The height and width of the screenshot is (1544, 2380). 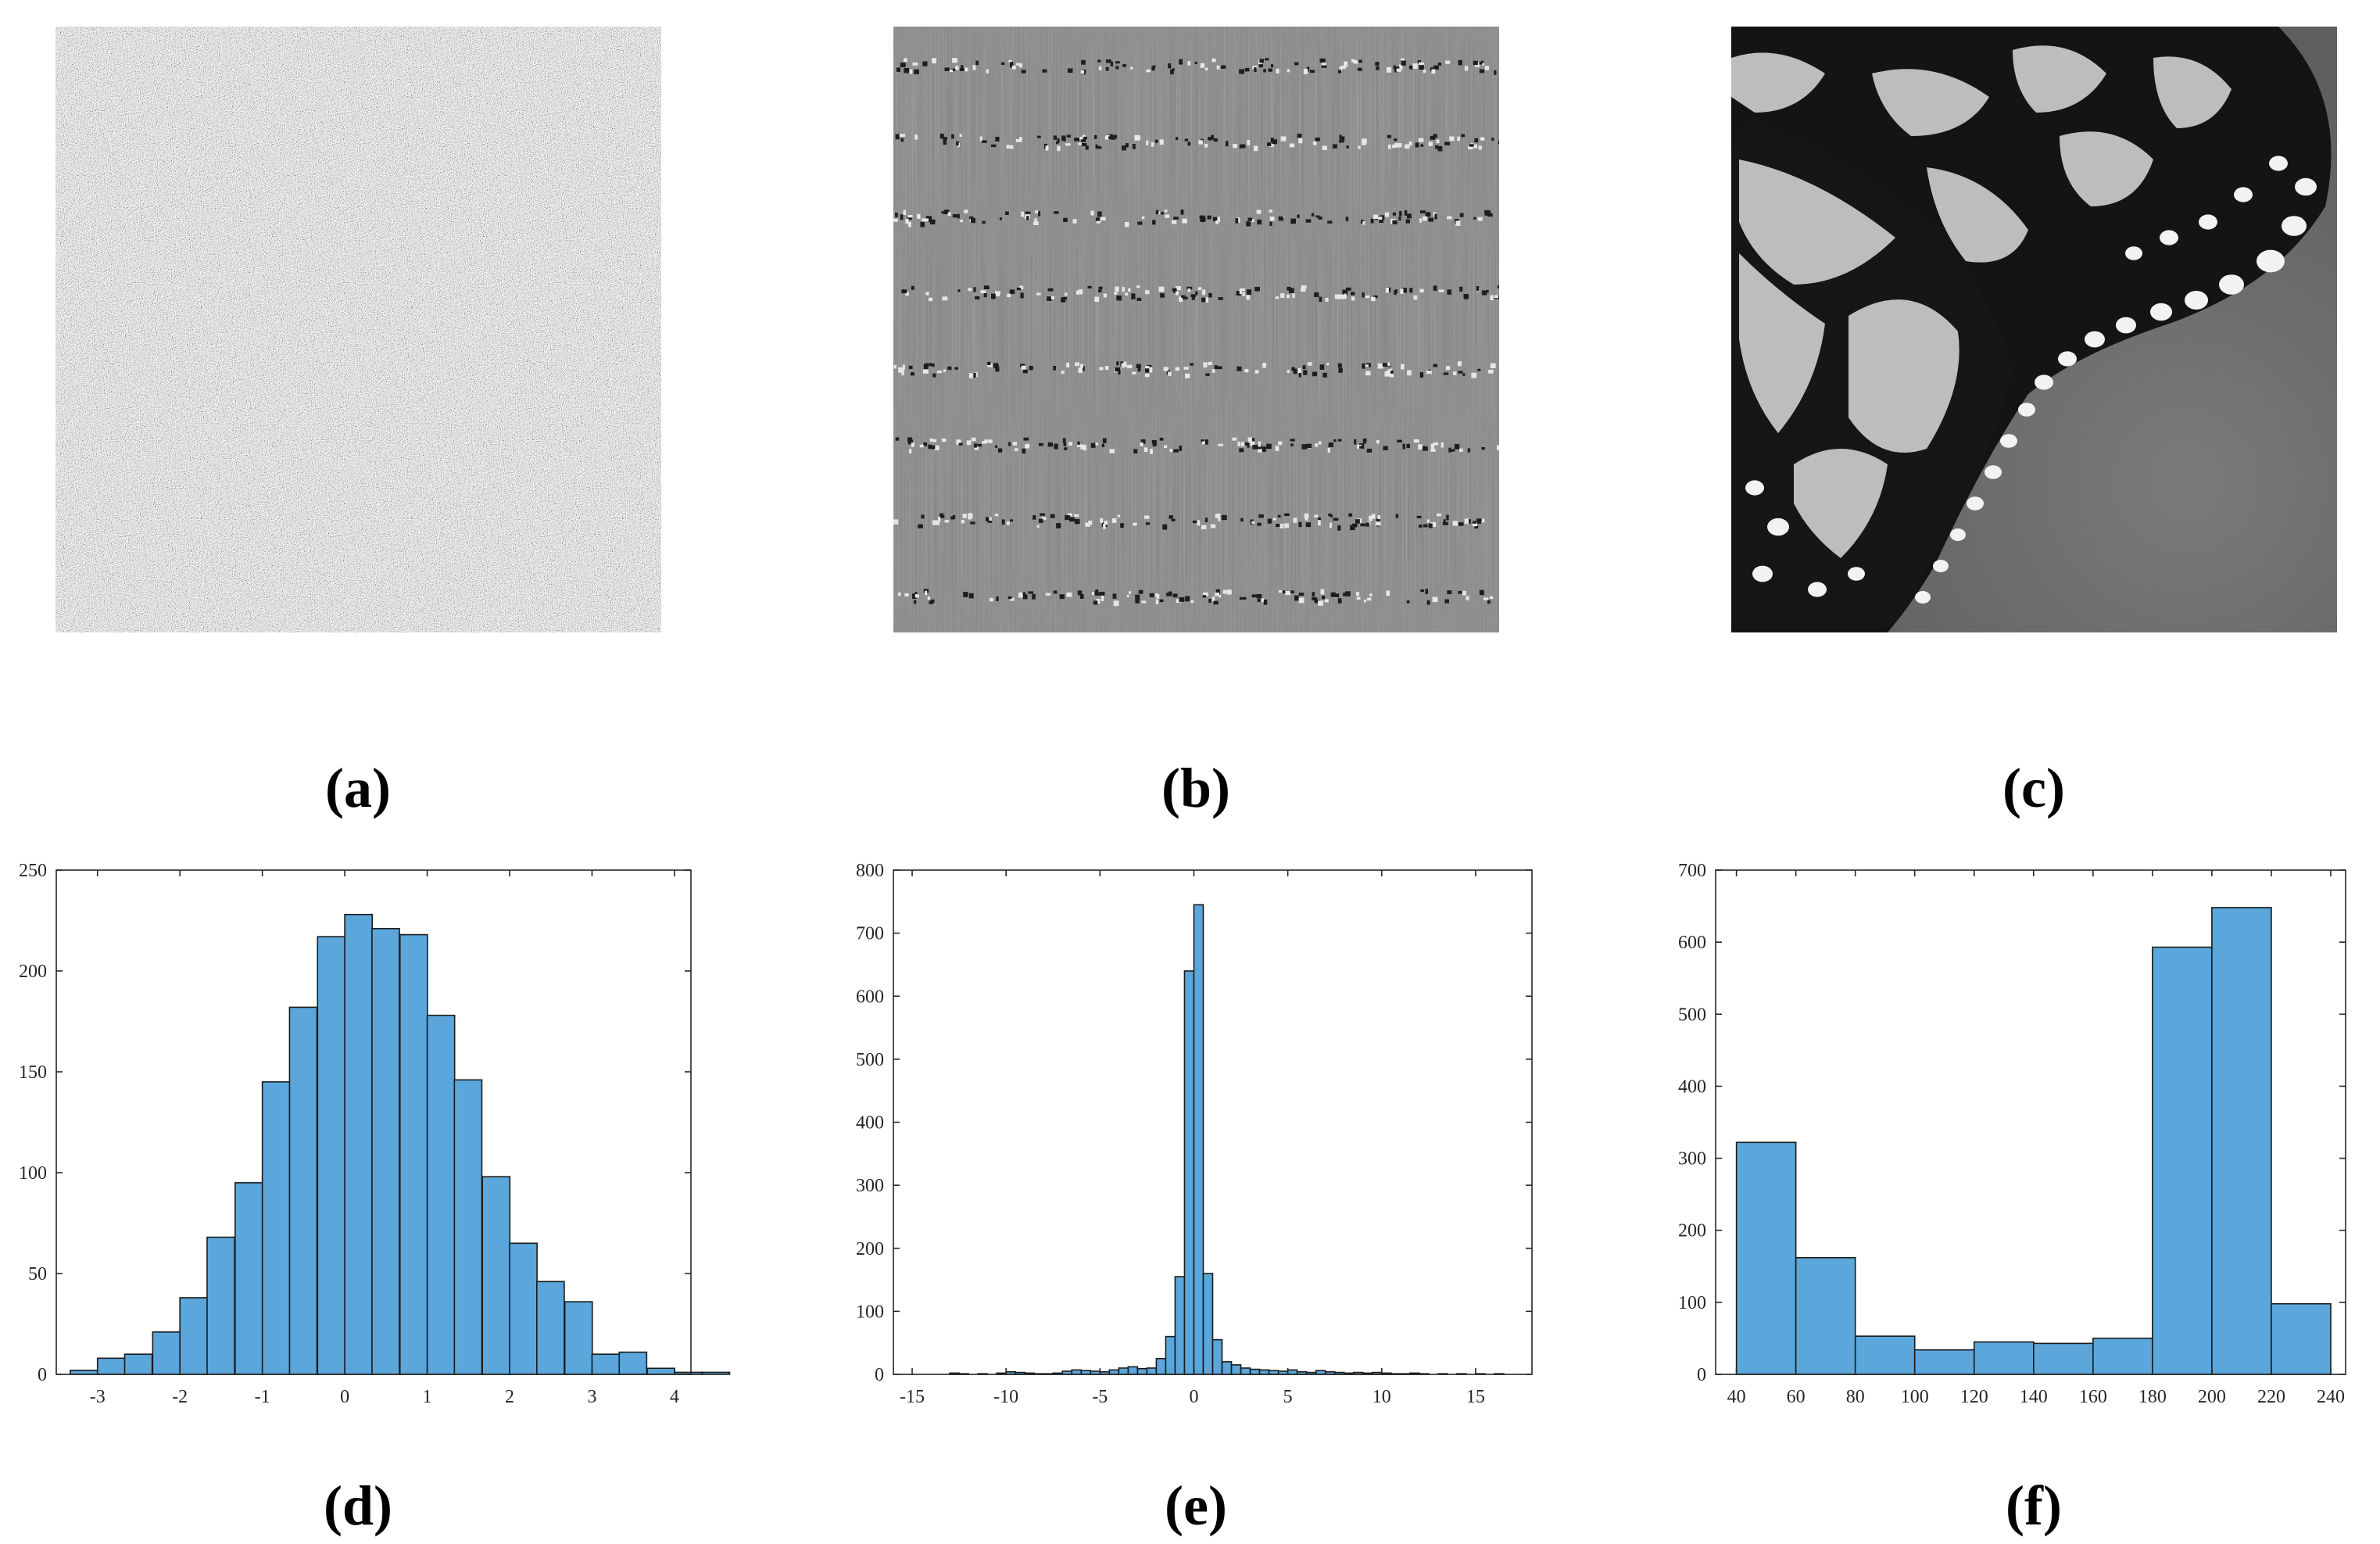 I want to click on x-tick-label: 140, so click(x=2034, y=1397).